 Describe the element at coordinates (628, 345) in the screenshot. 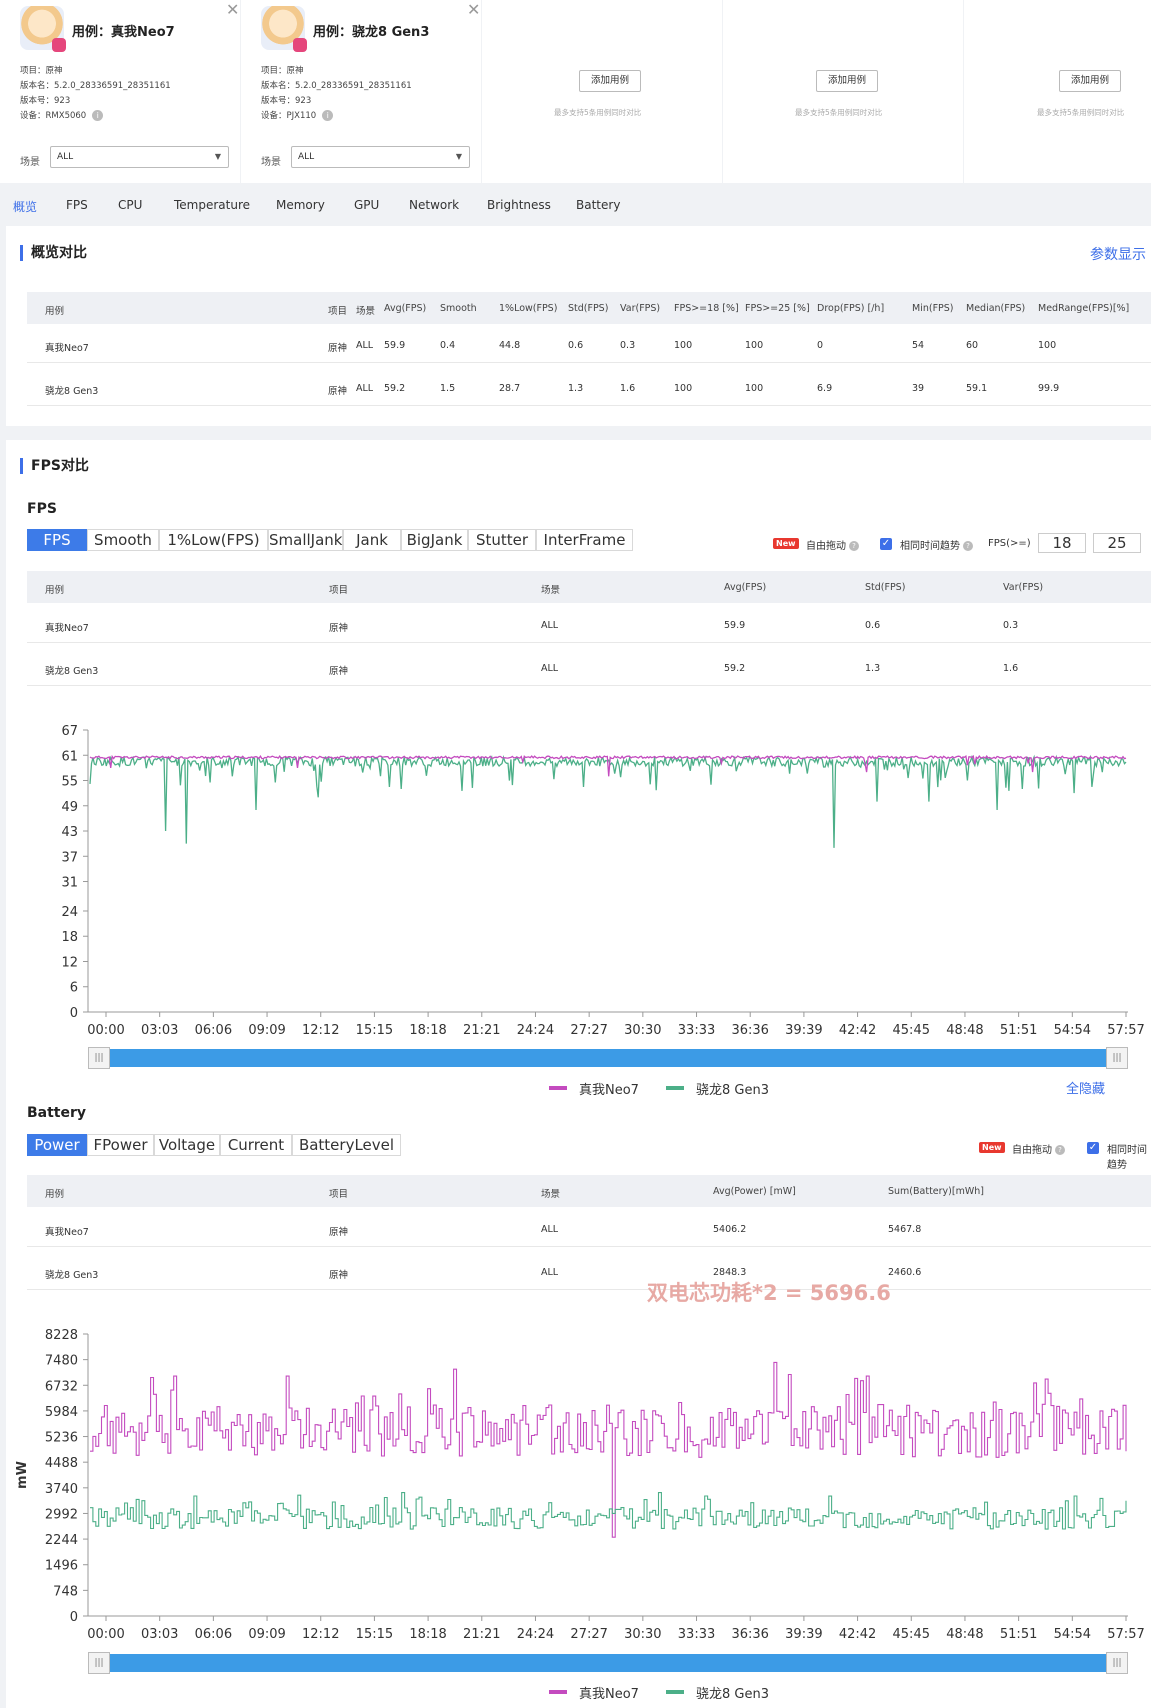

I see `table-cell: 0.3` at that location.